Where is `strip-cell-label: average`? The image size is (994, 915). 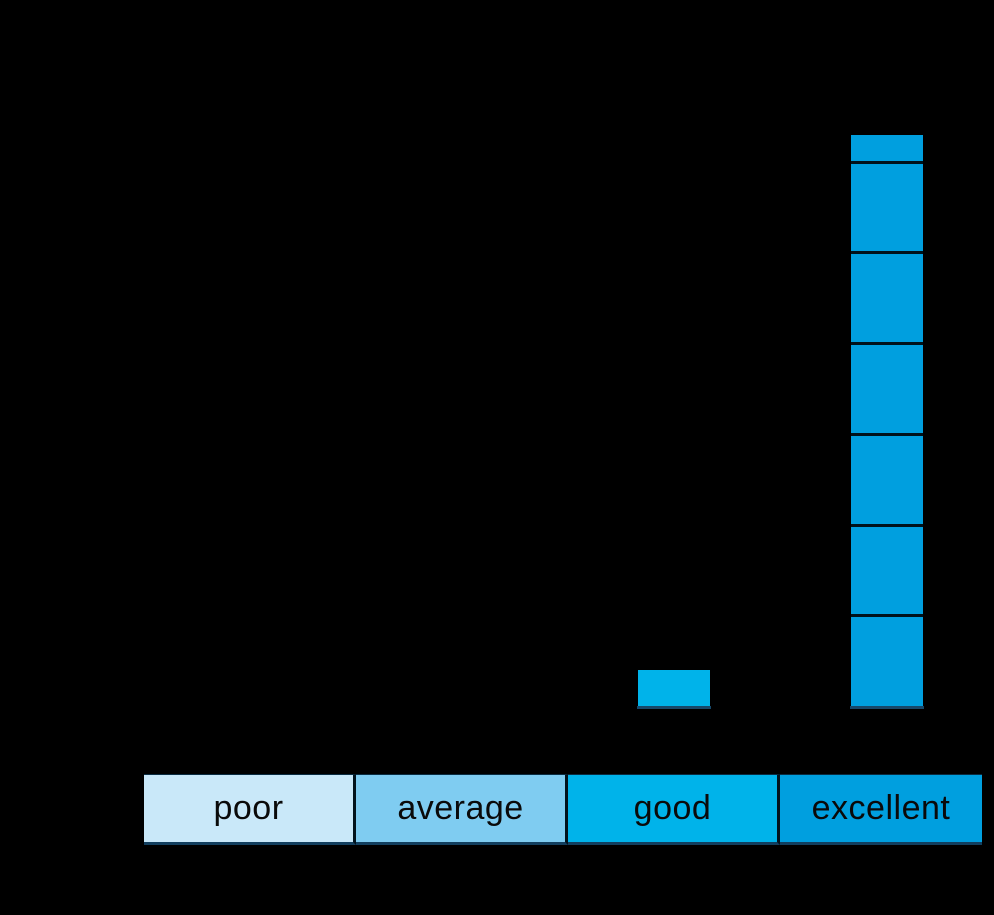 strip-cell-label: average is located at coordinates (460, 807).